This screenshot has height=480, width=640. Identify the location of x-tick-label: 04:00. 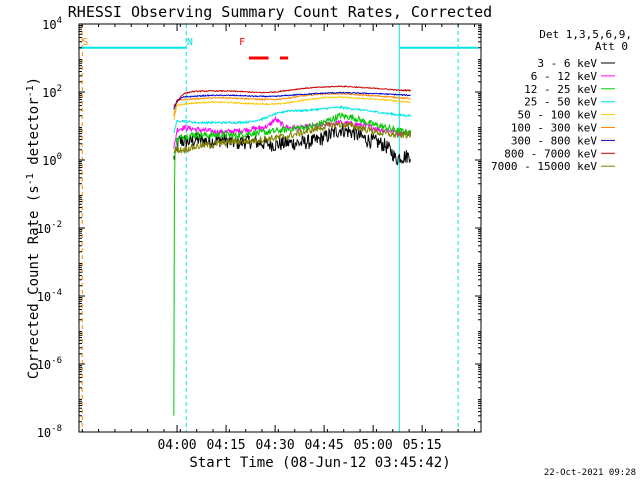
(176, 445).